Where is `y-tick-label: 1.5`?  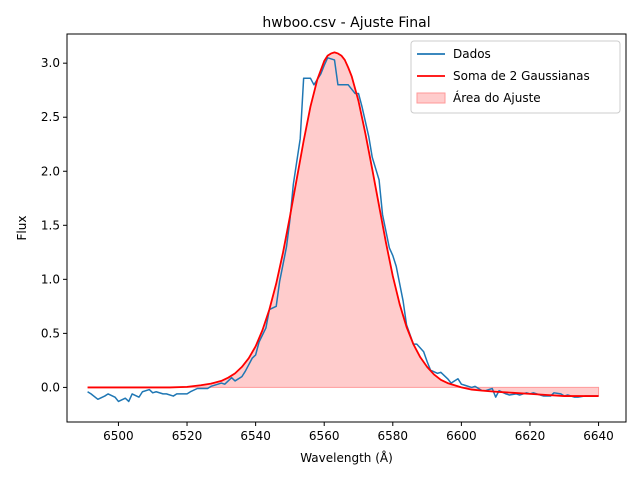 y-tick-label: 1.5 is located at coordinates (50, 225).